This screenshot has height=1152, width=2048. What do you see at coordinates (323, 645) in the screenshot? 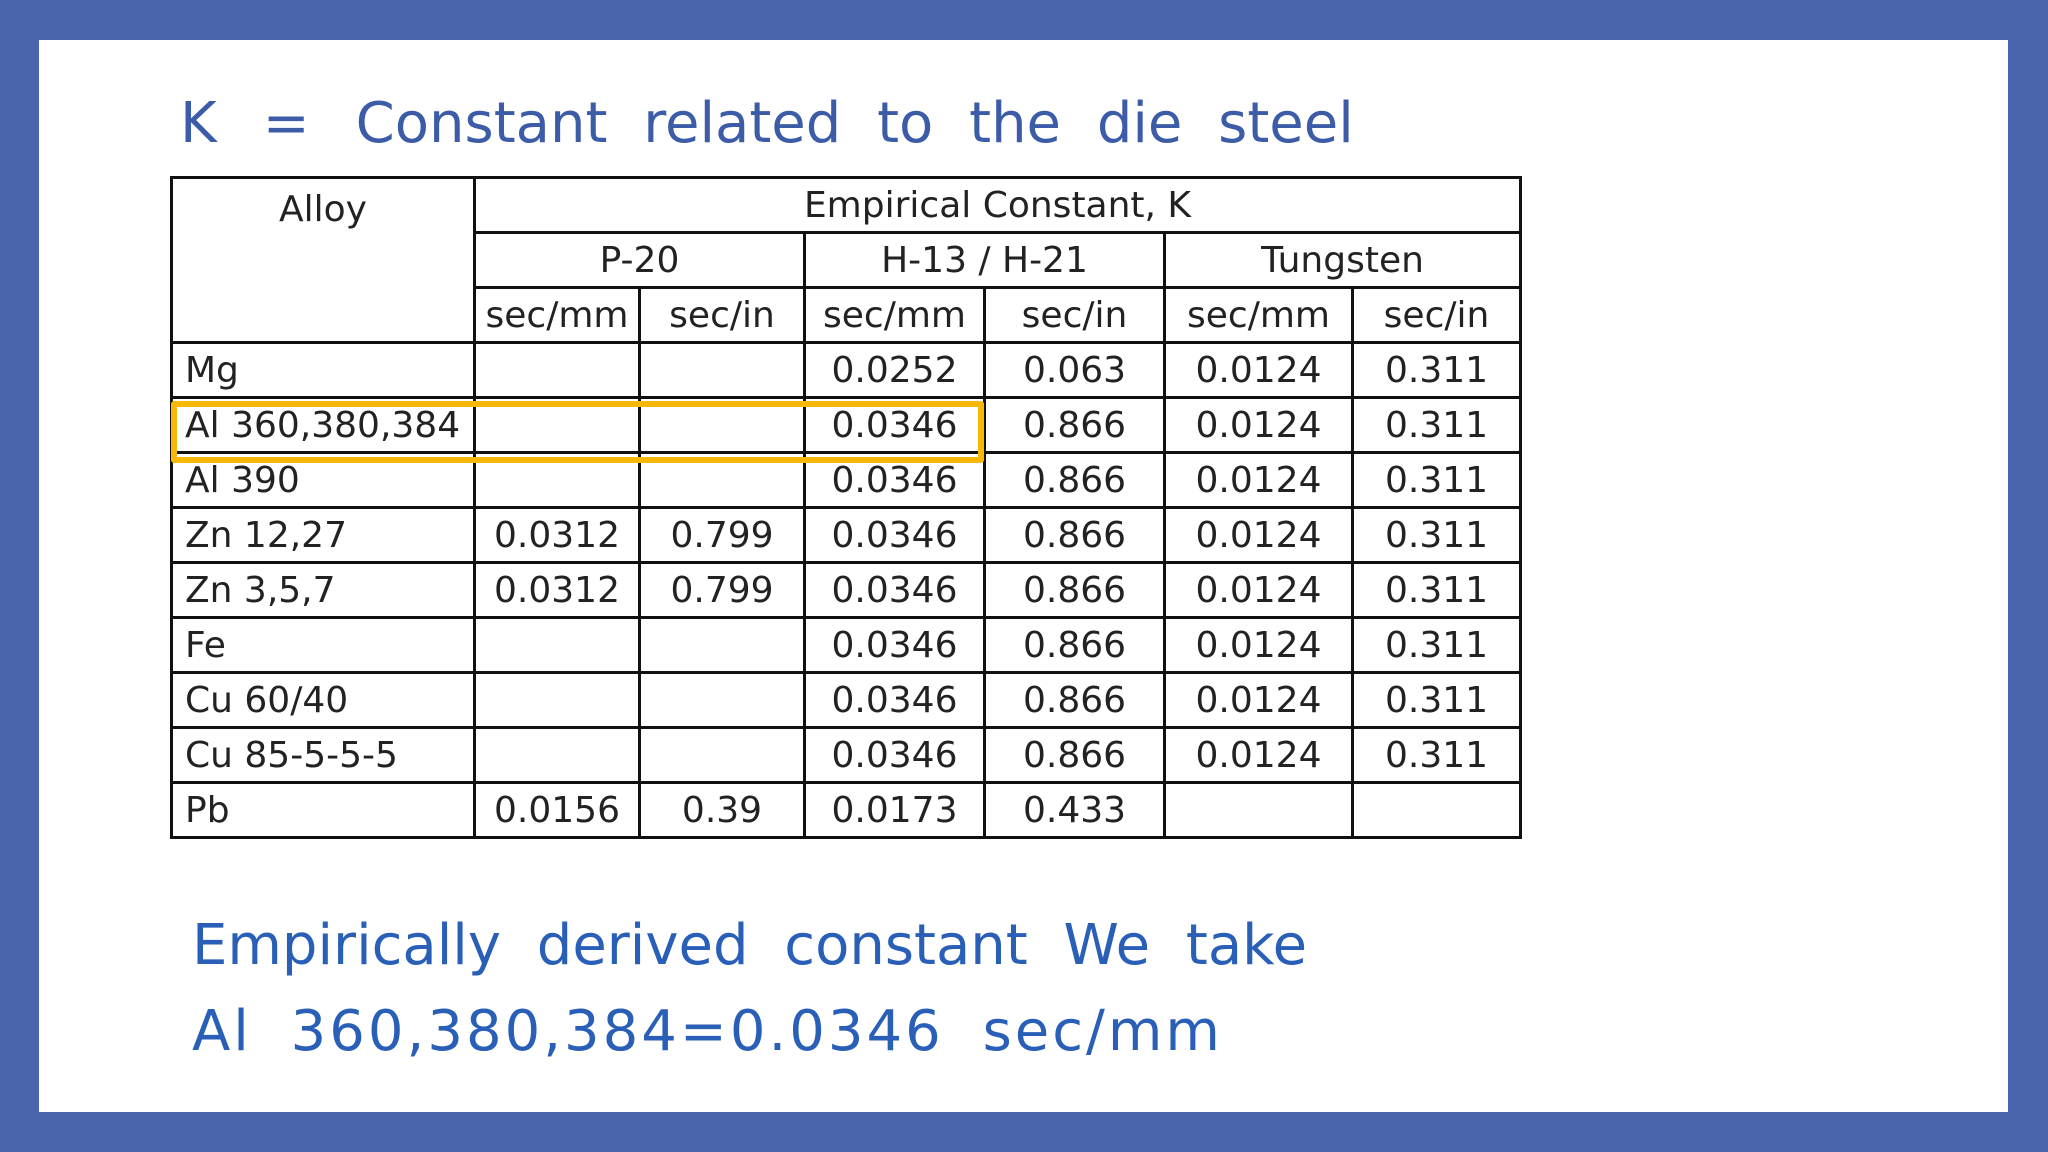
I see `alloy-cell: Fe` at bounding box center [323, 645].